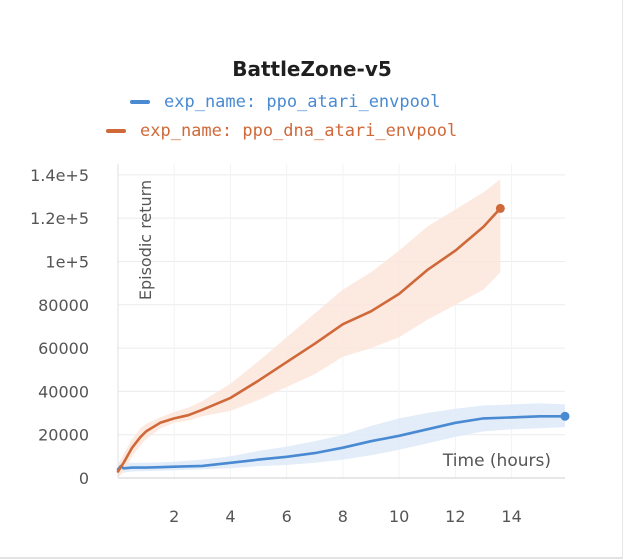 Image resolution: width=624 pixels, height=560 pixels. Describe the element at coordinates (63, 435) in the screenshot. I see `y-tick-label: 20000` at that location.